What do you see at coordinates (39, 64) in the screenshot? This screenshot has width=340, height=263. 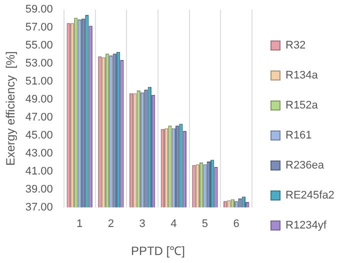 I see `y-tick-label: 53.00` at bounding box center [39, 64].